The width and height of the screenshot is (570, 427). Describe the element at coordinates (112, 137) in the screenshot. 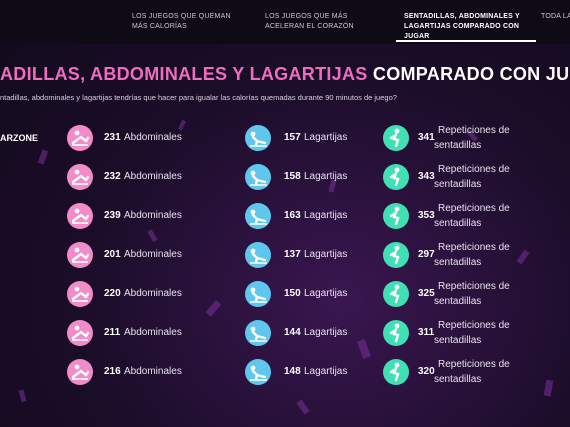

I see `count-value: 231` at that location.